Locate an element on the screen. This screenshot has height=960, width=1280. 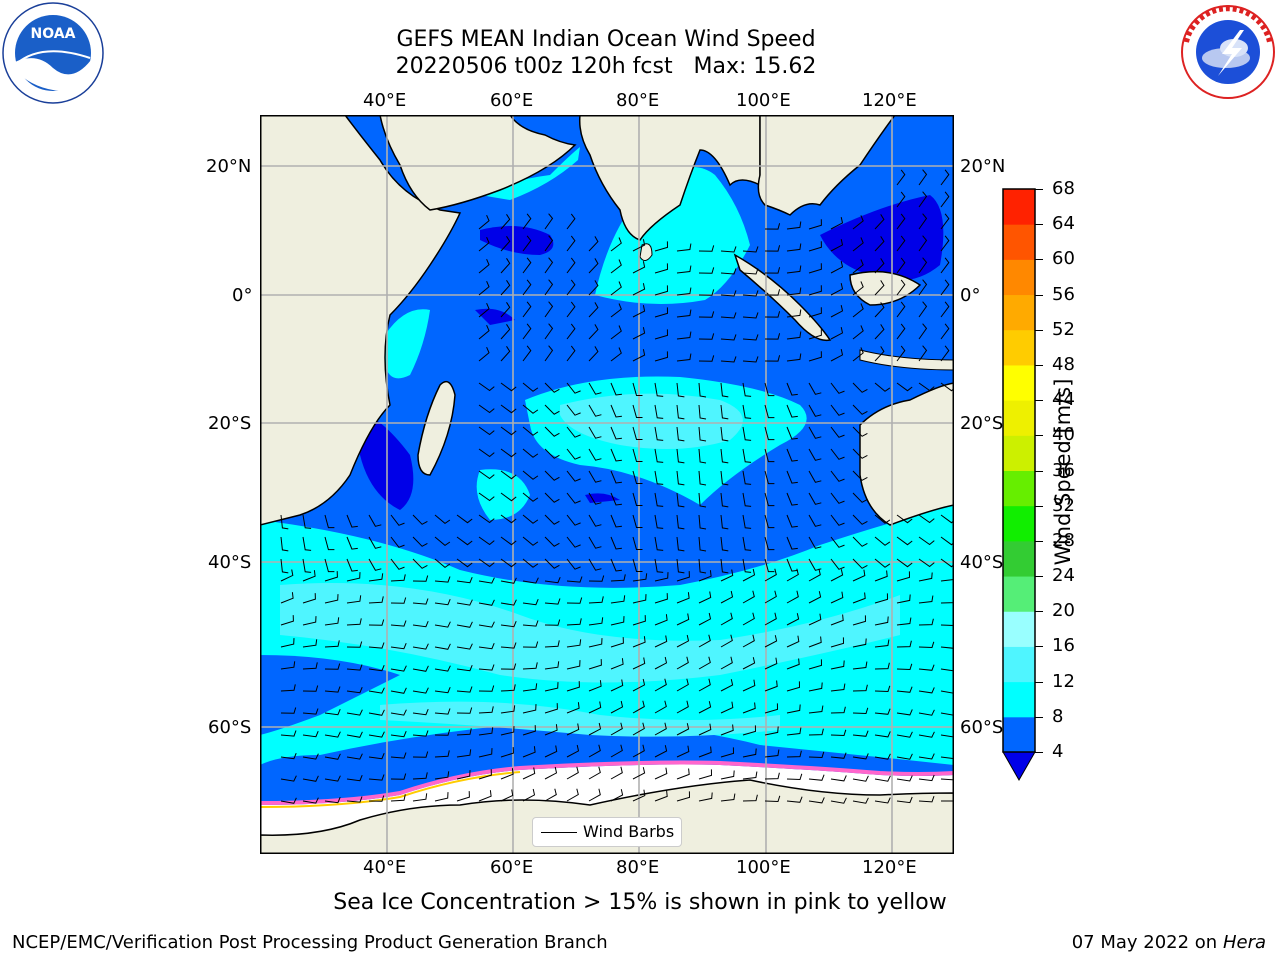
right-lat-label-60s: 60°S is located at coordinates (982, 727).